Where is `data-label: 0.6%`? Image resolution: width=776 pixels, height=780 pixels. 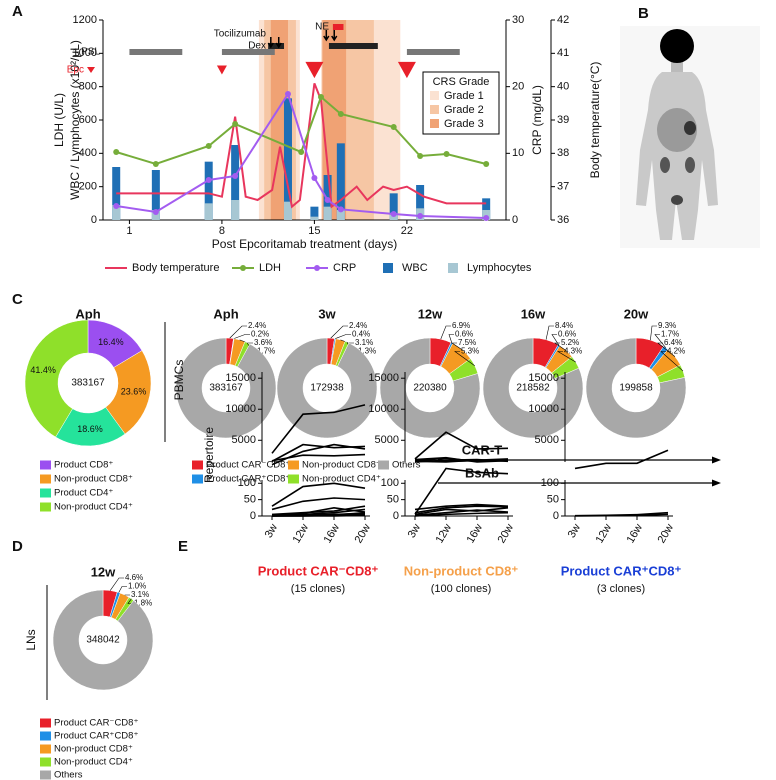 data-label: 0.6% is located at coordinates (464, 334).